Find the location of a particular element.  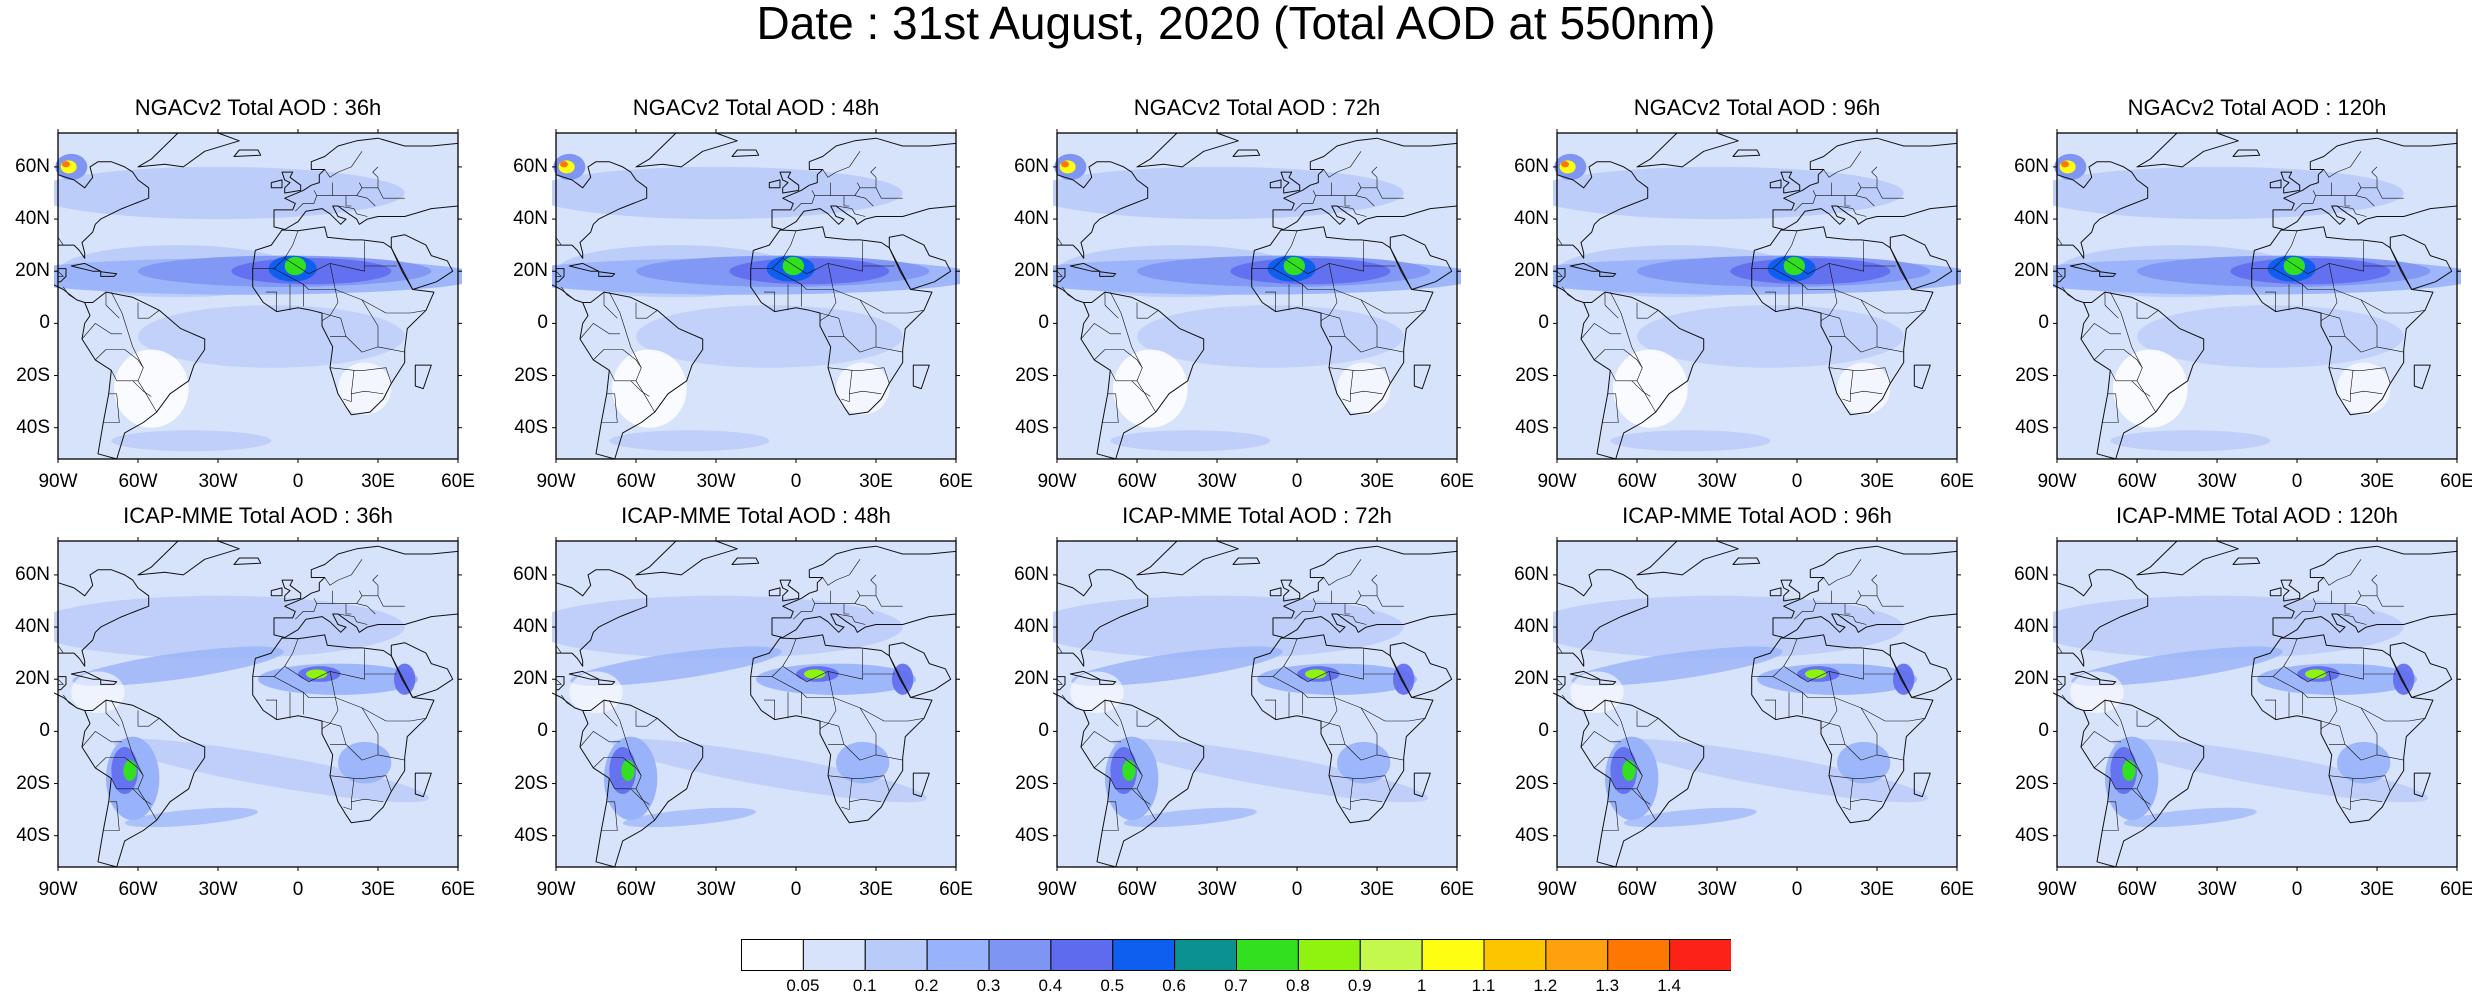

colorbar-label: 0.1 is located at coordinates (864, 985).